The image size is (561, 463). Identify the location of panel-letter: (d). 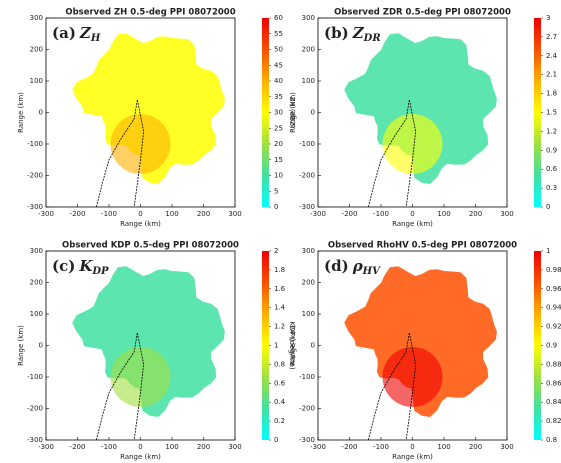
(336, 266).